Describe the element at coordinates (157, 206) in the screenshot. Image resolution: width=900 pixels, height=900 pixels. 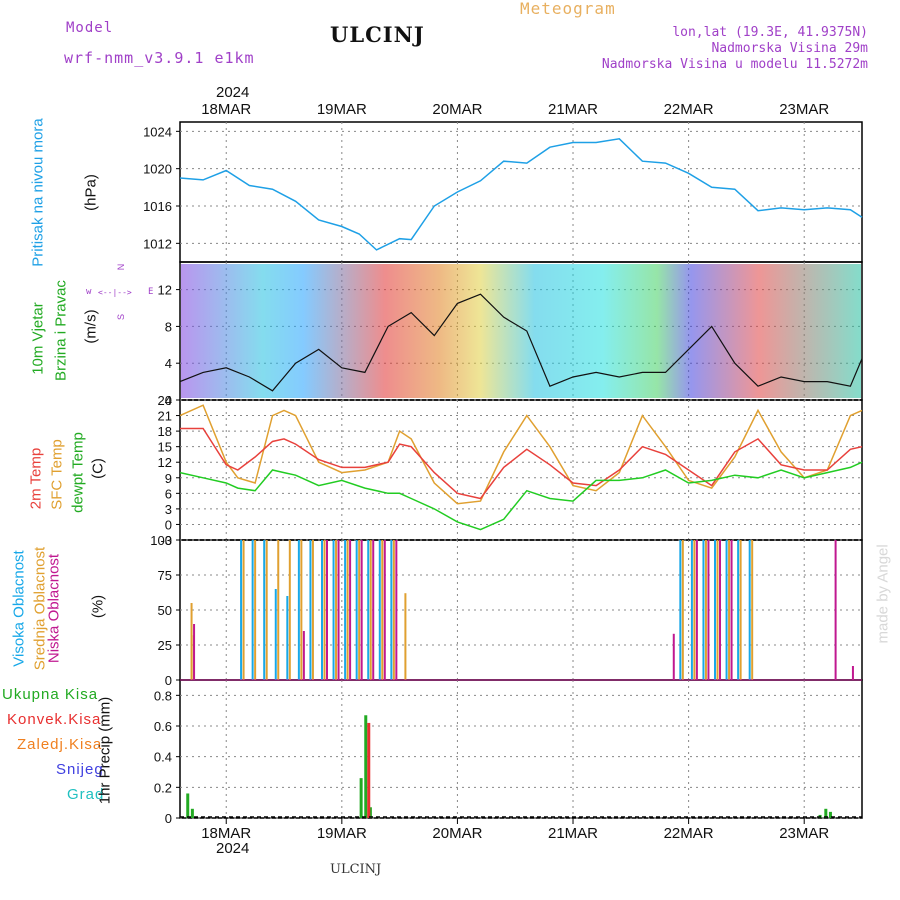
I see `pressure-ytick-label: 1016` at that location.